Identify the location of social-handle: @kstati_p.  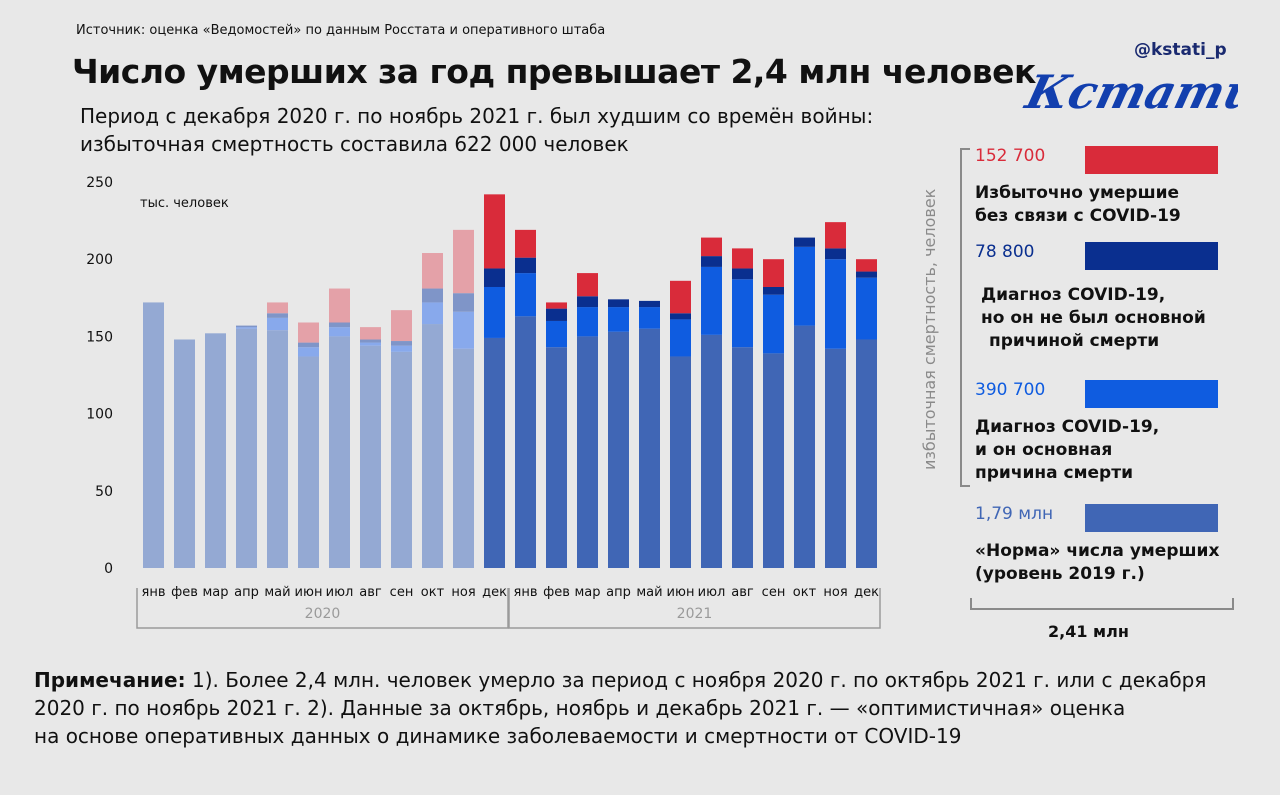
(1180, 50).